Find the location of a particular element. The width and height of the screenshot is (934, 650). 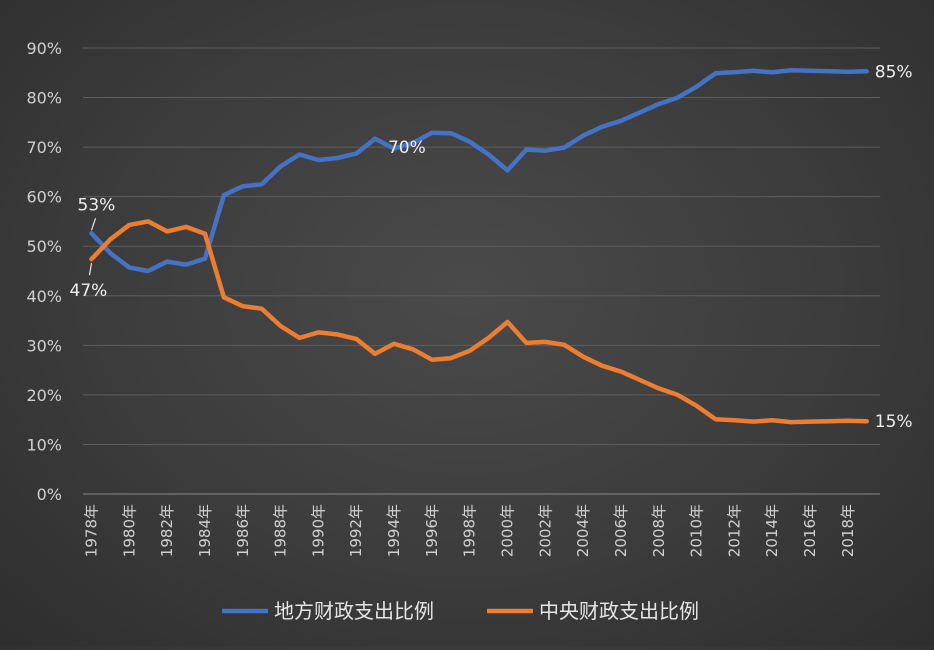

y-tick-label: 10% is located at coordinates (44, 444).